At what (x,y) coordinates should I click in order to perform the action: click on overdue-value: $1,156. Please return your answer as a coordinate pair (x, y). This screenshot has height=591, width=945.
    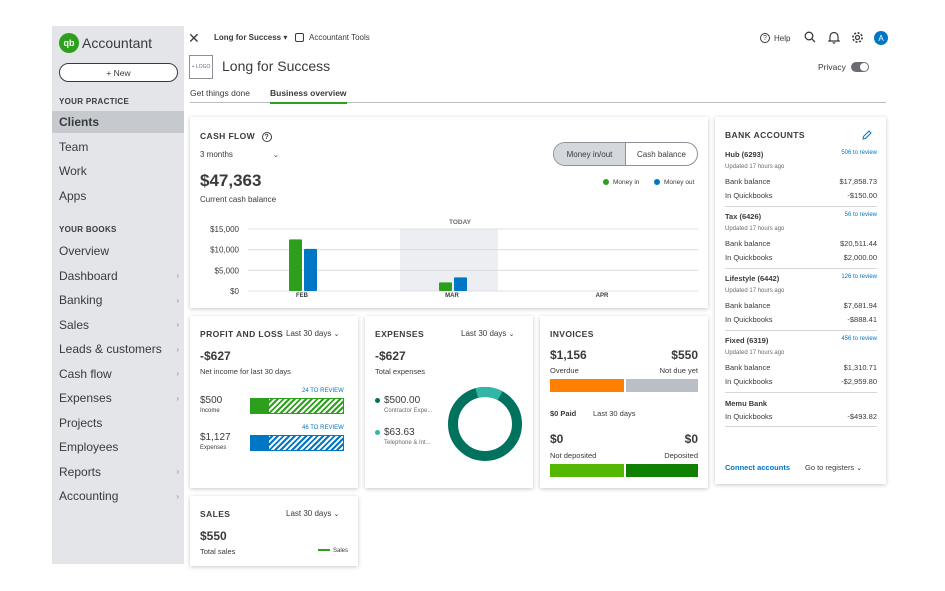
    Looking at the image, I should click on (568, 355).